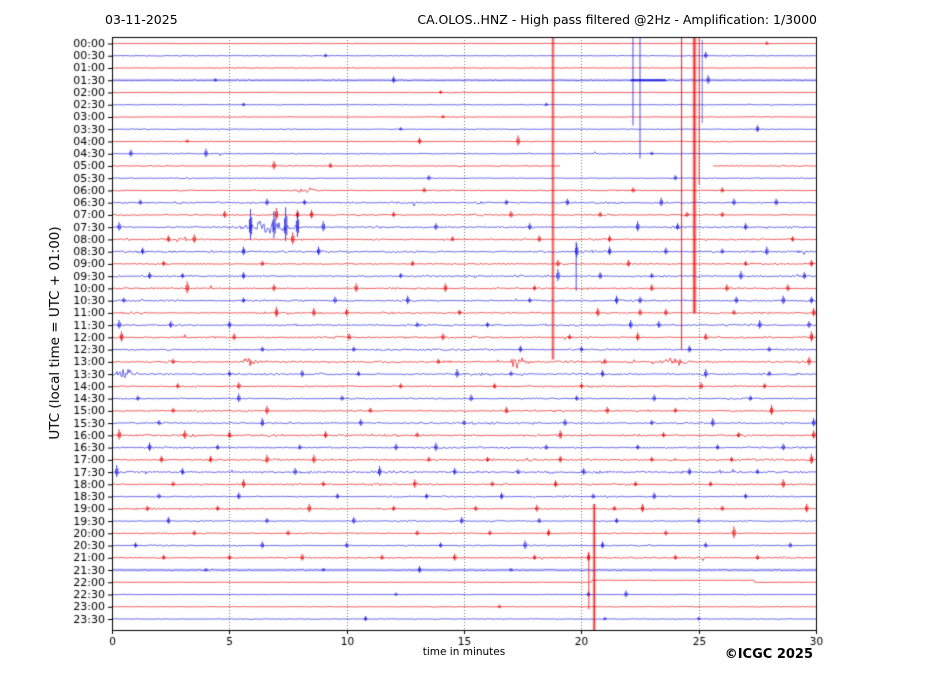 This screenshot has width=927, height=696. Describe the element at coordinates (768, 654) in the screenshot. I see `copyright-credit: ©ICGC 2025` at that location.